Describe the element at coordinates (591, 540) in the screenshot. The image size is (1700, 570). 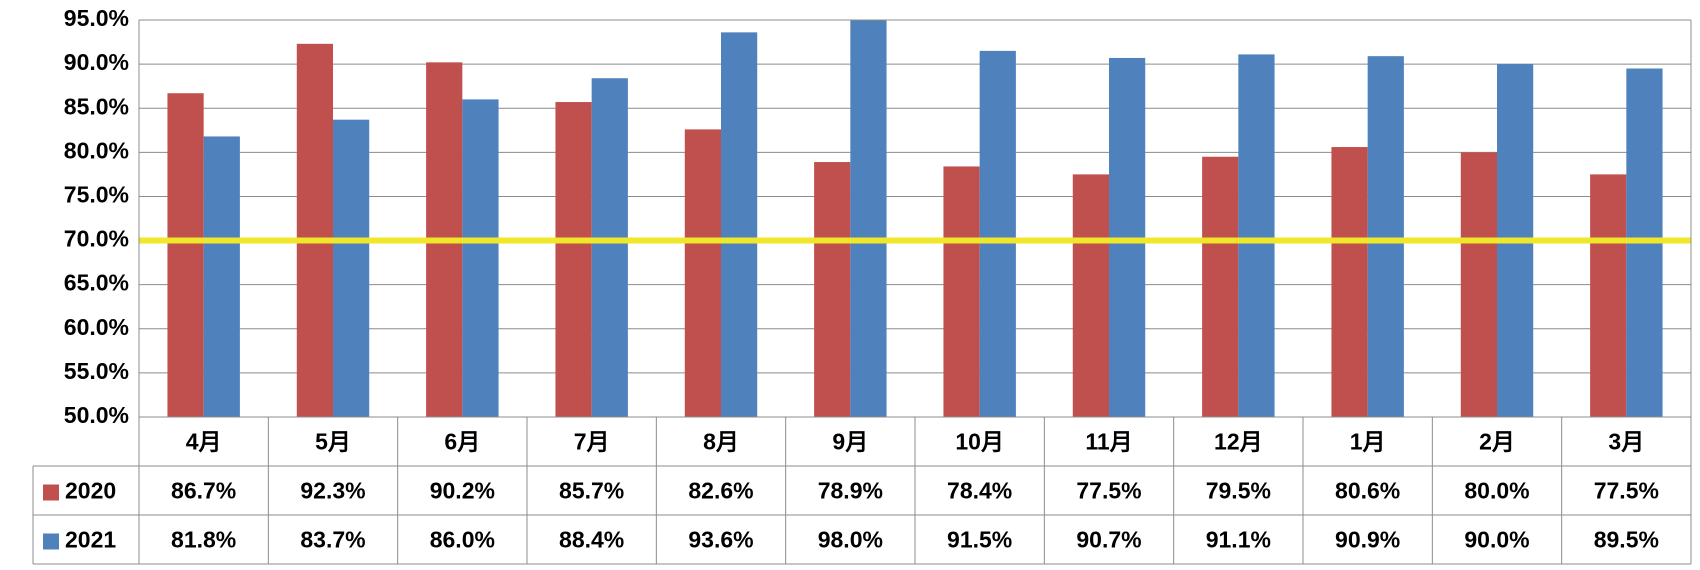
I see `data-label: 88.4%` at that location.